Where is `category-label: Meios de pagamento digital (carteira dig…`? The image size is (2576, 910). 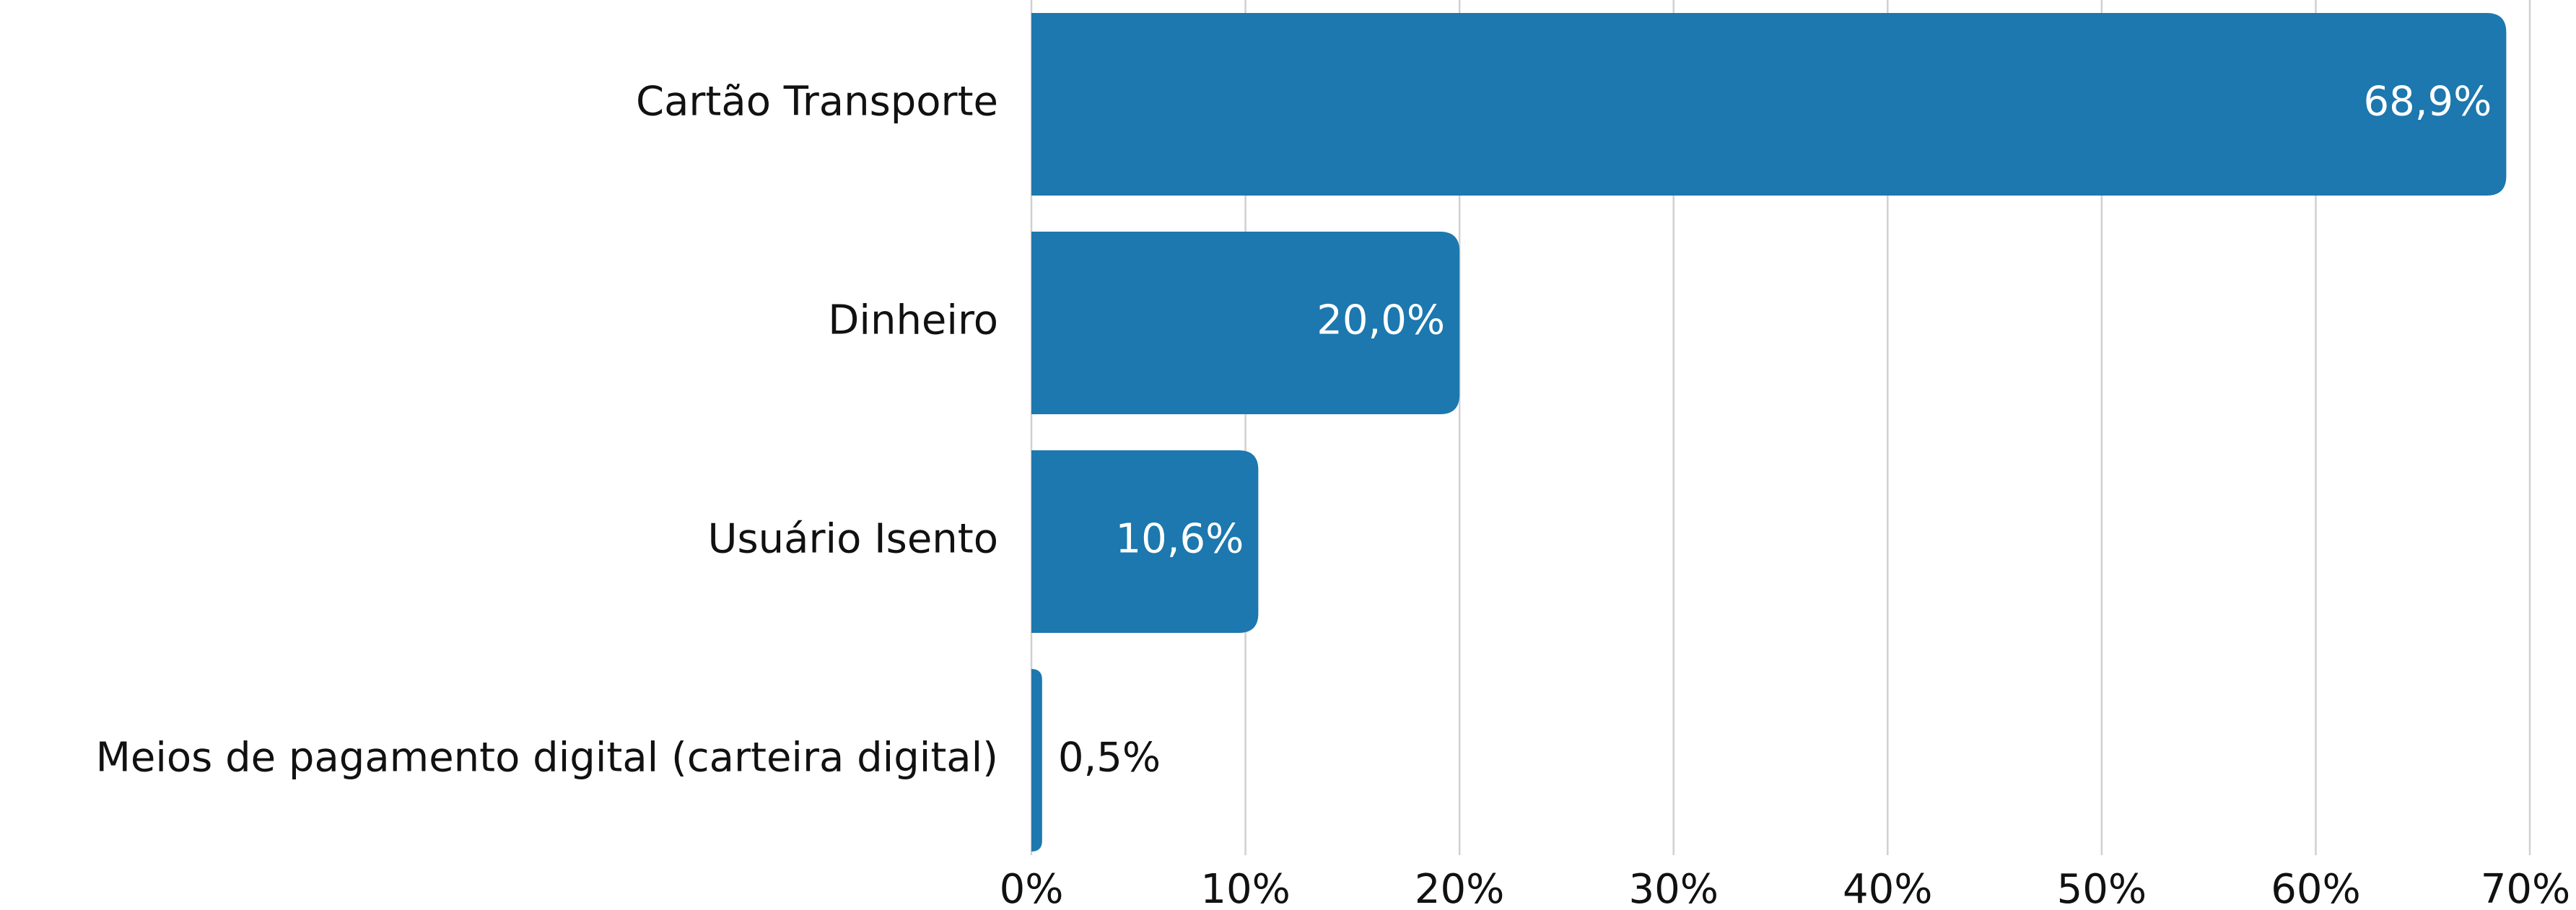 category-label: Meios de pagamento digital (carteira dig… is located at coordinates (547, 758).